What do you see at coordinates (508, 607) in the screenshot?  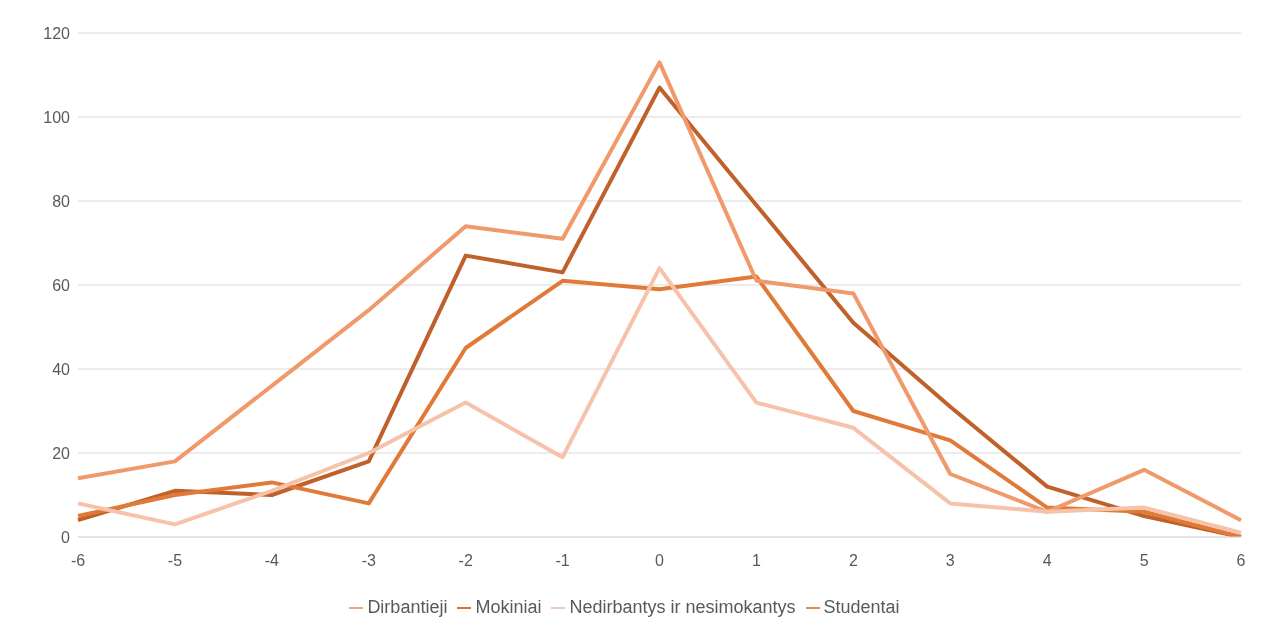 I see `legend-label: Mokiniai` at bounding box center [508, 607].